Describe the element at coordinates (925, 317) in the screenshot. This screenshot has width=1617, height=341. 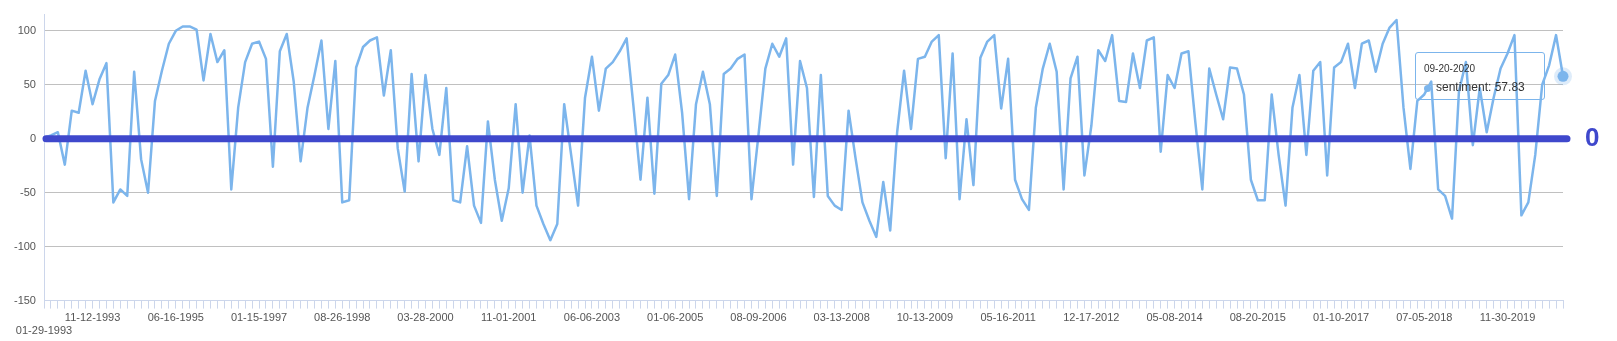
I see `x-tick-label: 10-13-2009` at that location.